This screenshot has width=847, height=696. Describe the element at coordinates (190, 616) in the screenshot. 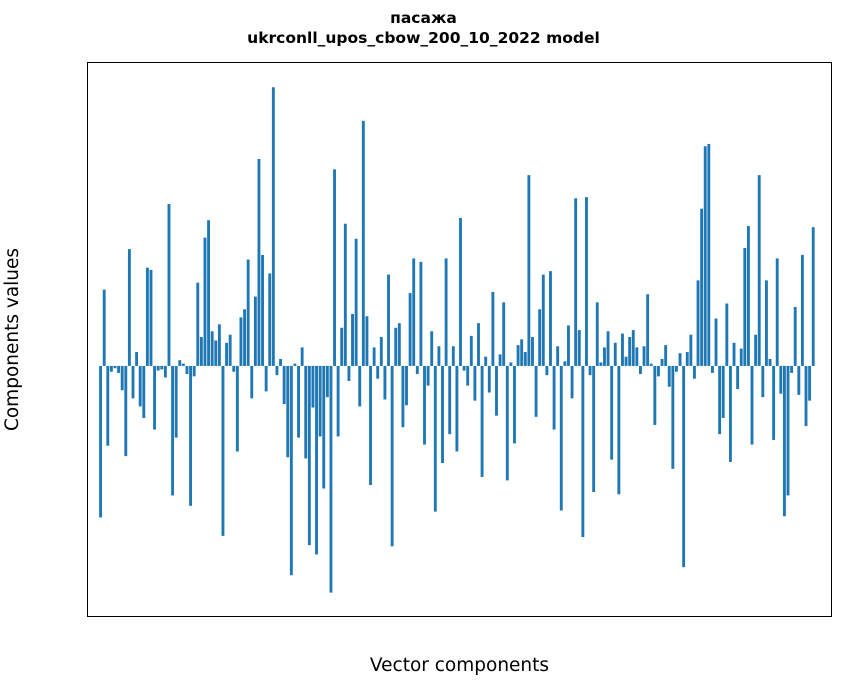

I see `x-axis-tick: 25` at that location.